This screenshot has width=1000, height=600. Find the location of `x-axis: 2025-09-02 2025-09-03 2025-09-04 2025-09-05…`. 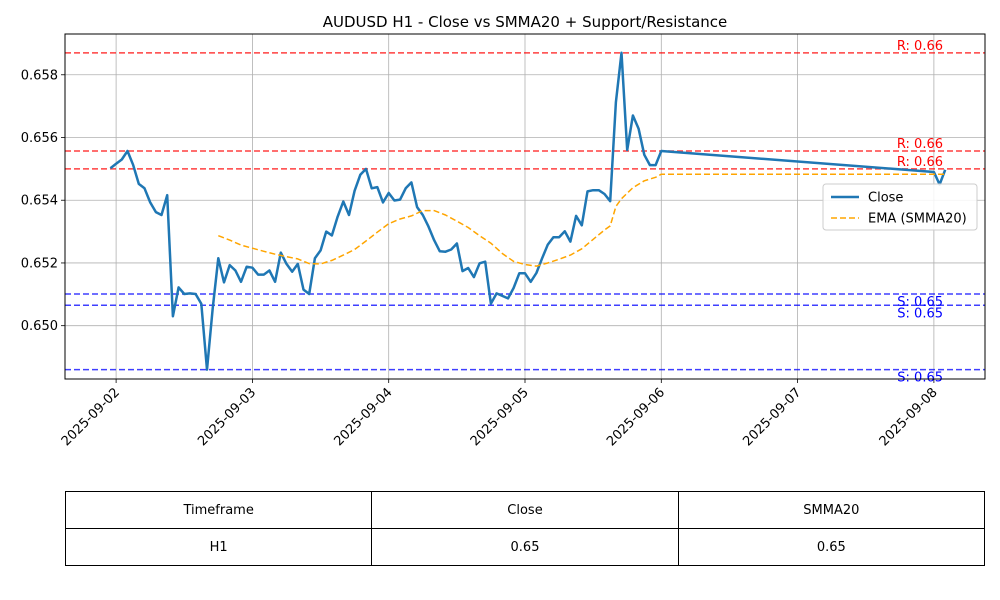

x-axis: 2025-09-02 2025-09-03 2025-09-04 2025-09-05… is located at coordinates (500, 414).